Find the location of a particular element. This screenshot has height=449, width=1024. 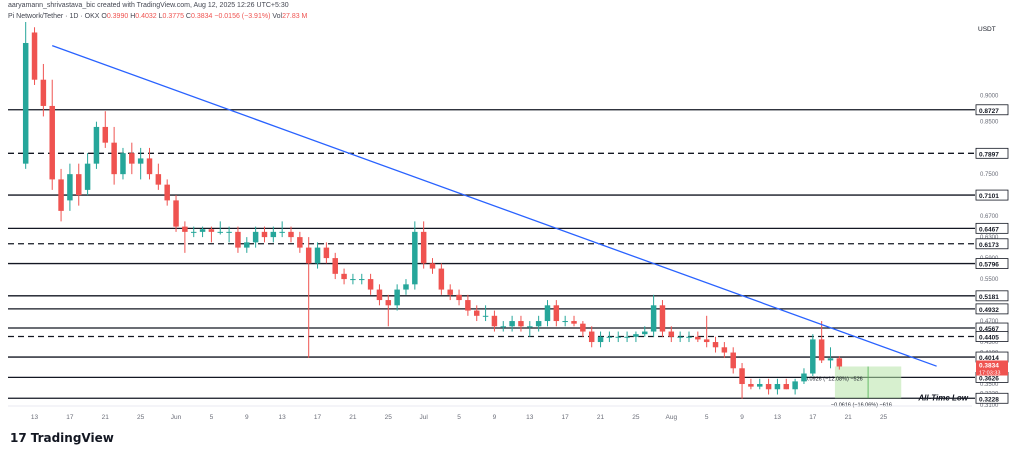

volume-label: Vol is located at coordinates (277, 16).